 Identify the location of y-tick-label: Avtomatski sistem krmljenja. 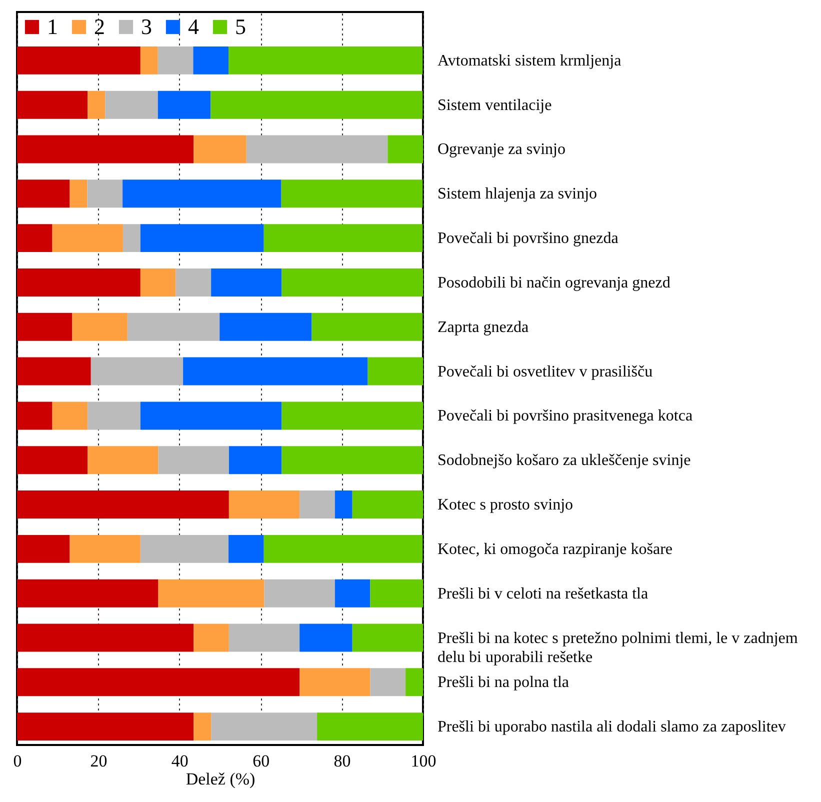
(530, 61).